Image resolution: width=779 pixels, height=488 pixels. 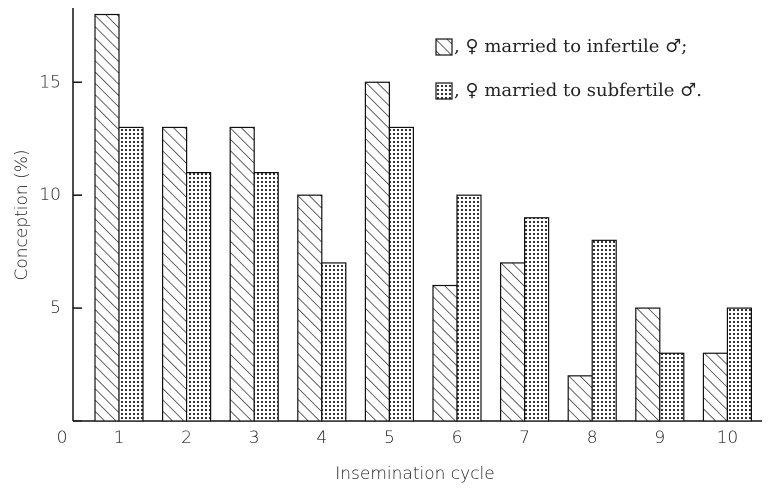 What do you see at coordinates (659, 438) in the screenshot?
I see `x-tick-label: 9` at bounding box center [659, 438].